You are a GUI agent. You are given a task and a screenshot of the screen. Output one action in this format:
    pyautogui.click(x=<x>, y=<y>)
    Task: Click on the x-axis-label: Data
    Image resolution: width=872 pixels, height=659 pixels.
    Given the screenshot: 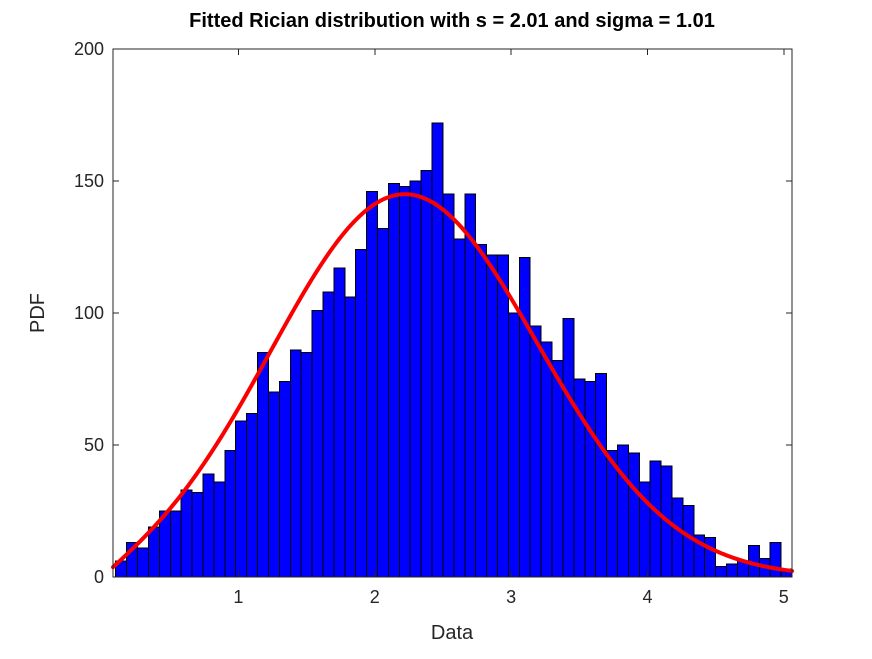 What is the action you would take?
    pyautogui.click(x=452, y=633)
    